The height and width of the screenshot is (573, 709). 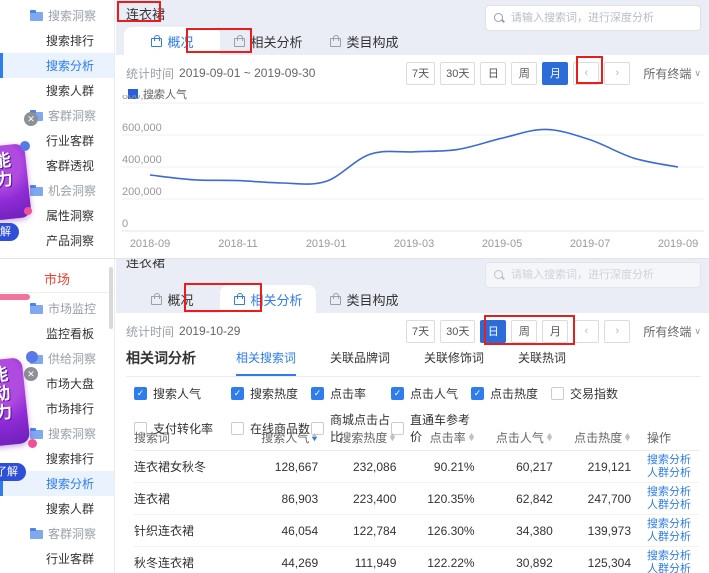 I want to click on col-header-click-popularity: 点击人气 ▲ ▼, so click(x=524, y=437).